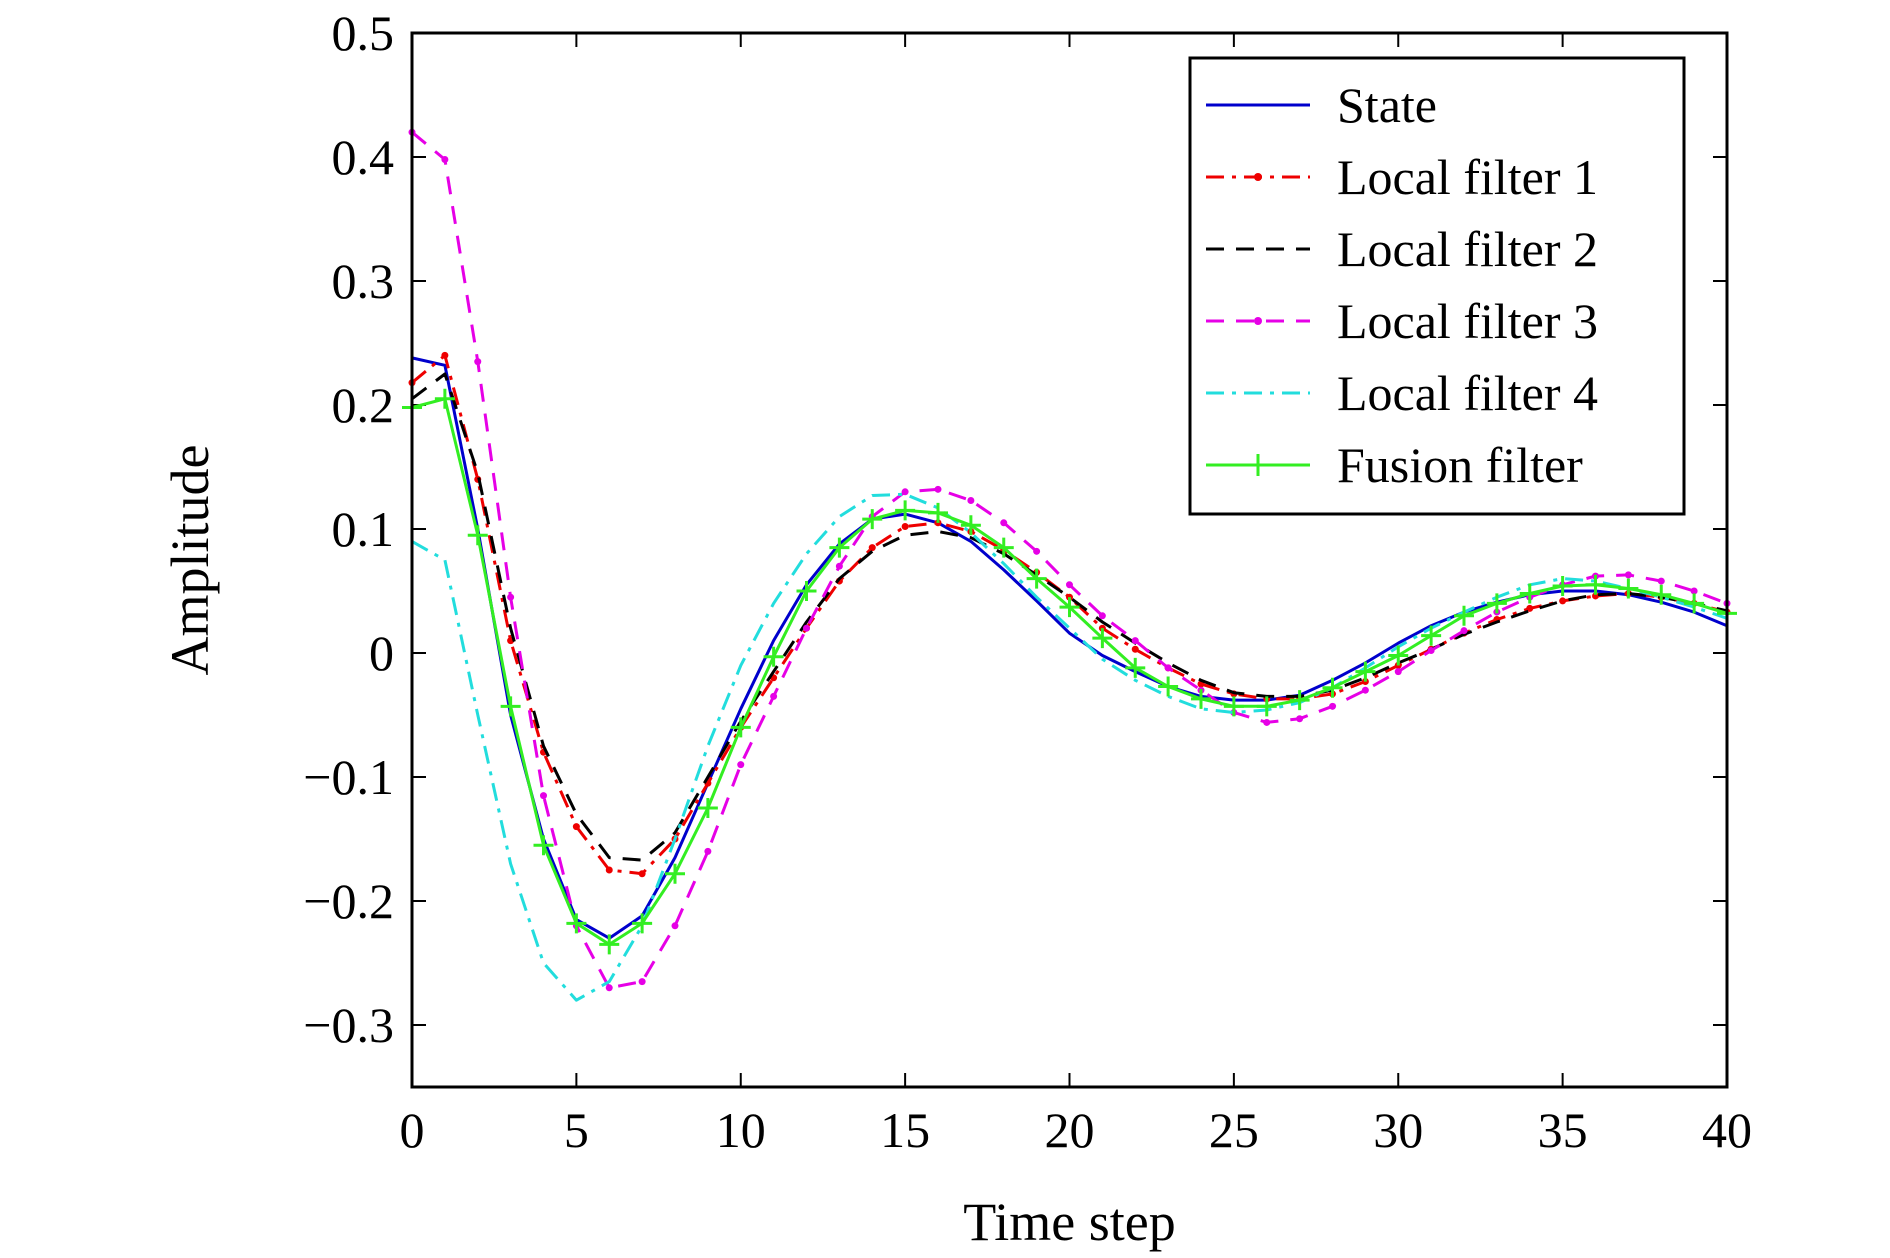 The height and width of the screenshot is (1258, 1890). Describe the element at coordinates (190, 560) in the screenshot. I see `y-axis-title: Amplitude` at that location.